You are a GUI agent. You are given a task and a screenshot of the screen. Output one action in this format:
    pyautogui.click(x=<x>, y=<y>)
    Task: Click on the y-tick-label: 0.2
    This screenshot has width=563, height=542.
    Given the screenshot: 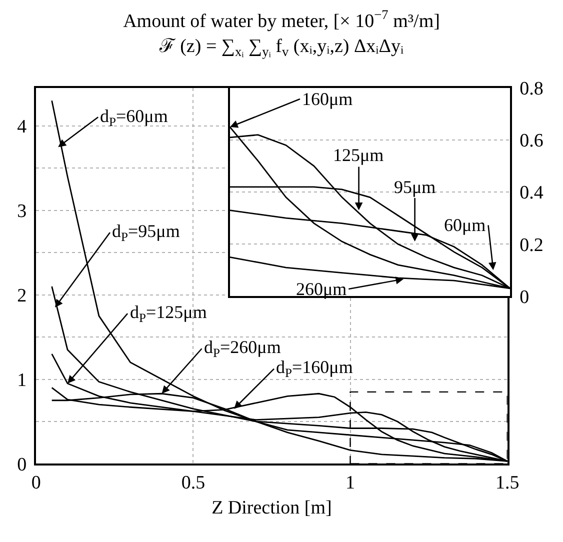 What is the action you would take?
    pyautogui.click(x=532, y=245)
    